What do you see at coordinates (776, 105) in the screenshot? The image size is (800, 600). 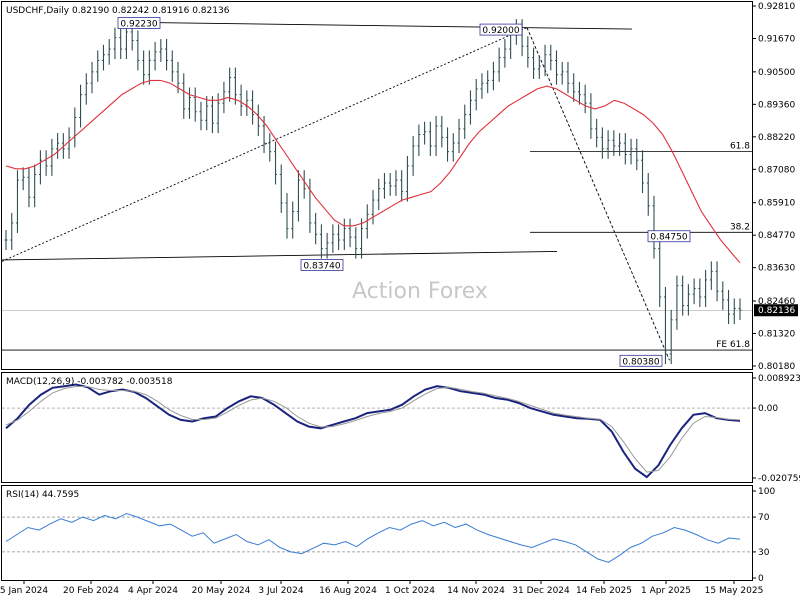 I see `price-axis-label: 0.89360` at bounding box center [776, 105].